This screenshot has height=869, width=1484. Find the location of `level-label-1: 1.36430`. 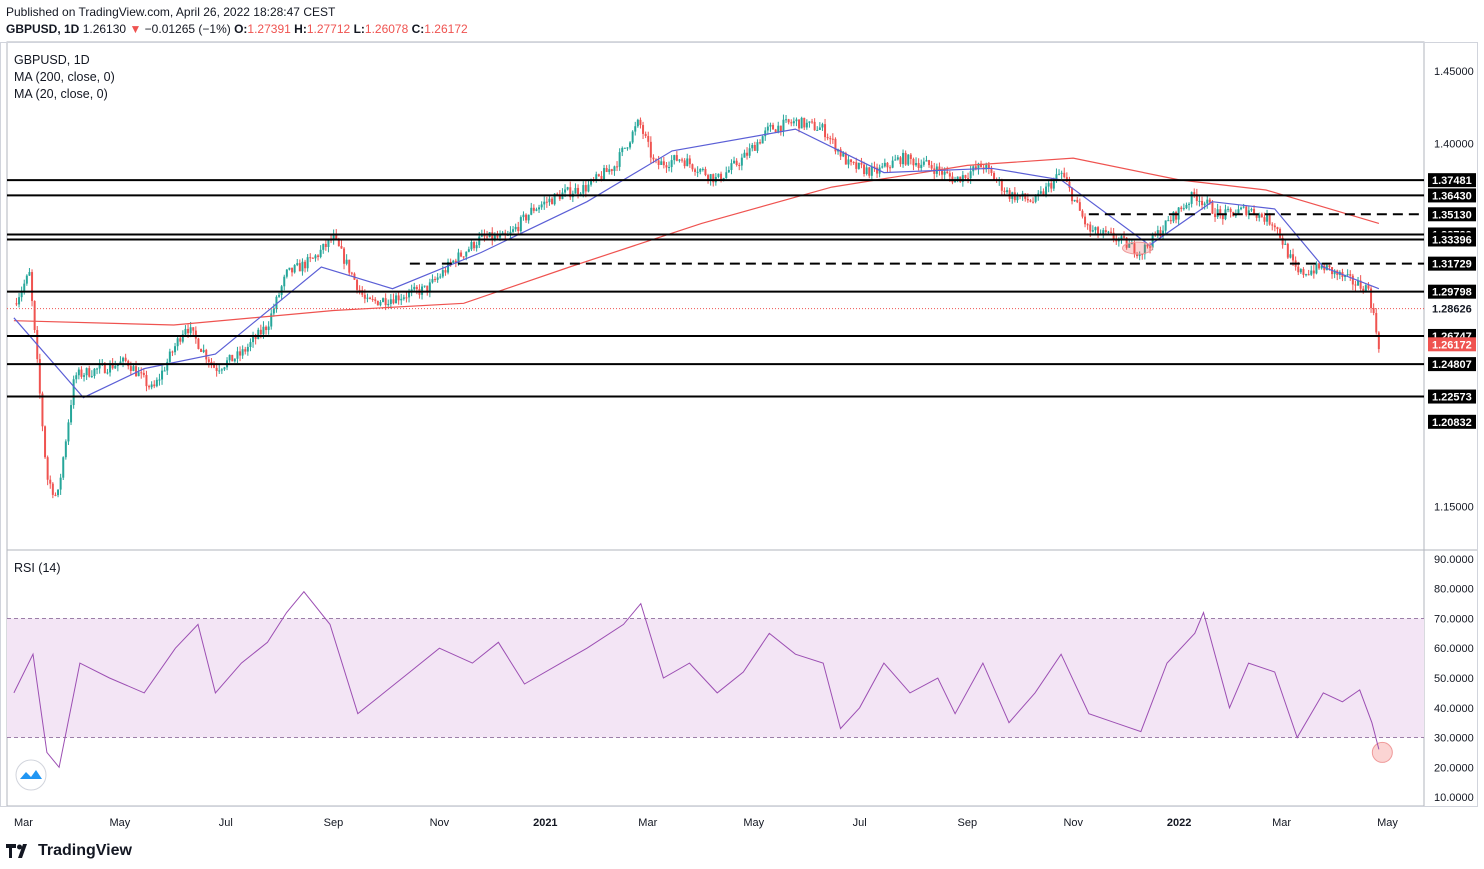

level-label-1: 1.36430 is located at coordinates (1452, 196).